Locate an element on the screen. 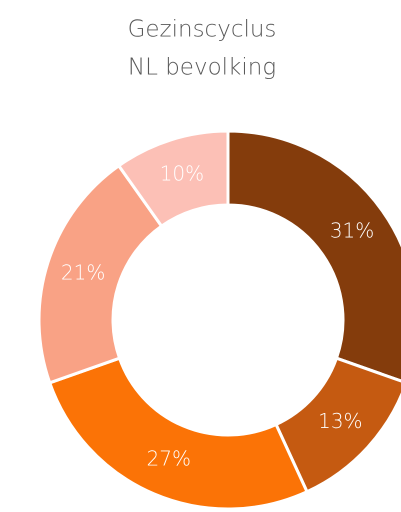  data-label: 13% is located at coordinates (340, 421).